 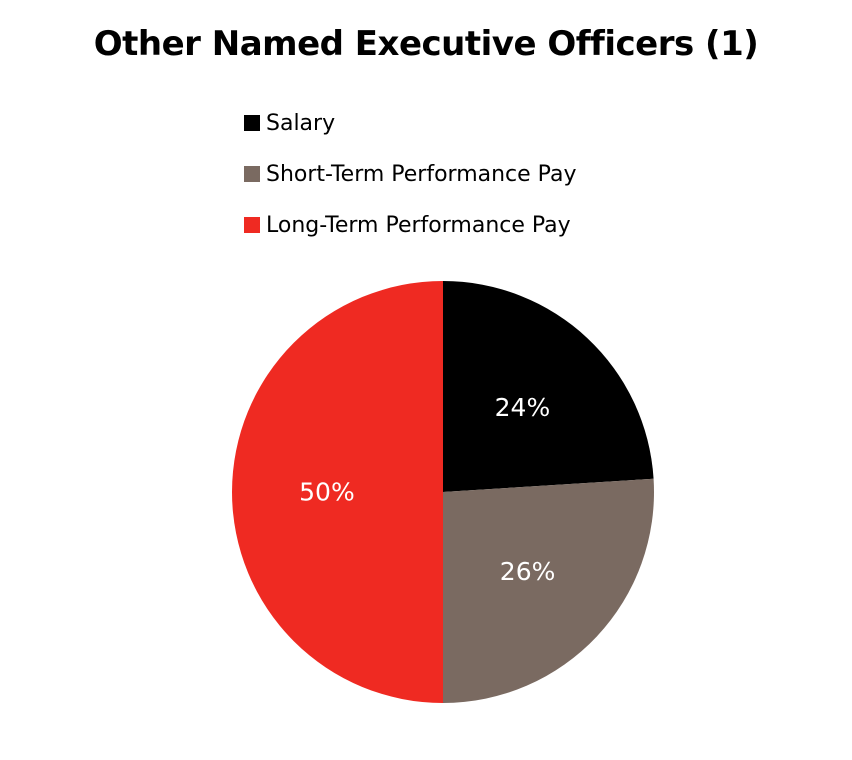 What do you see at coordinates (523, 407) in the screenshot?
I see `slice-label-salary: 24%` at bounding box center [523, 407].